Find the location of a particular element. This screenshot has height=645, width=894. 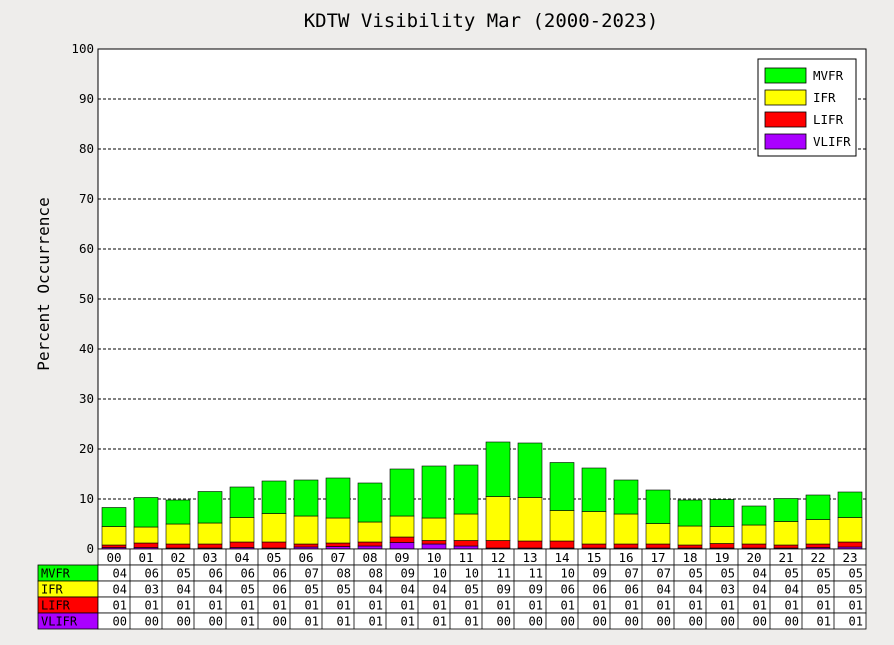

legend-label-lifr: LIFR is located at coordinates (828, 119).